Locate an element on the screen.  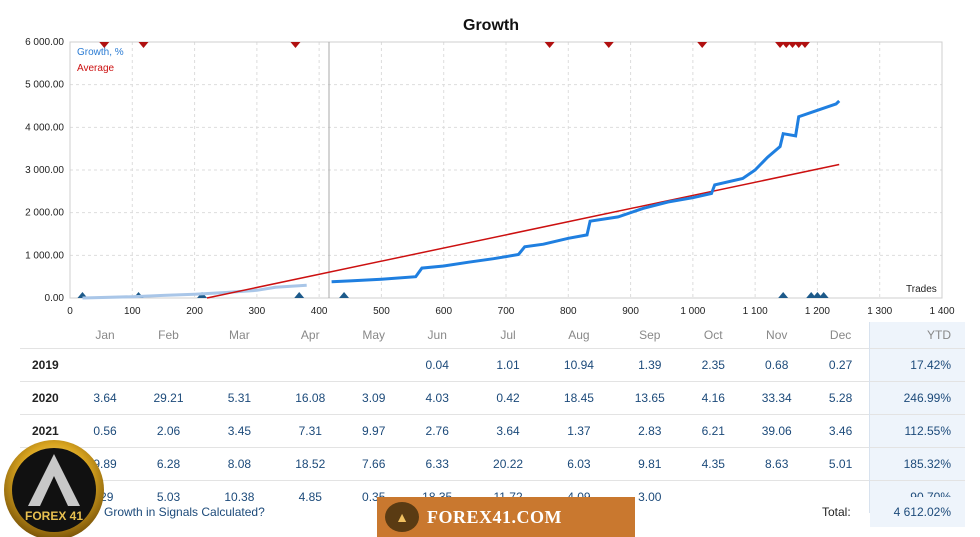
month-value-cell: 3.09 is located at coordinates (373, 398).